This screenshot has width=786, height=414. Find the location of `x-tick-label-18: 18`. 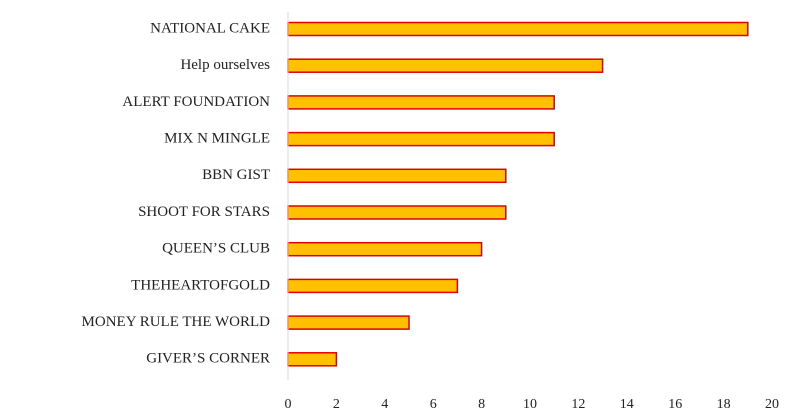

x-tick-label-18: 18 is located at coordinates (724, 403).